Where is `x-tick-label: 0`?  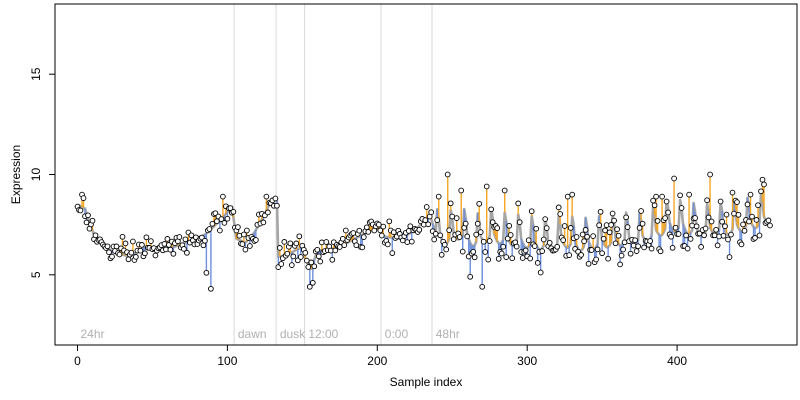
x-tick-label: 0 is located at coordinates (77, 361).